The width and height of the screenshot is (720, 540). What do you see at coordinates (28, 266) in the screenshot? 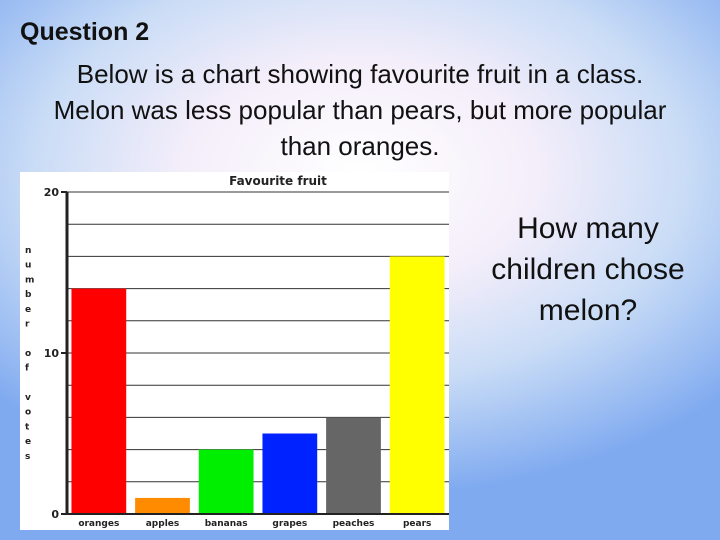
I see `y-axis-label-letter: u` at bounding box center [28, 266].